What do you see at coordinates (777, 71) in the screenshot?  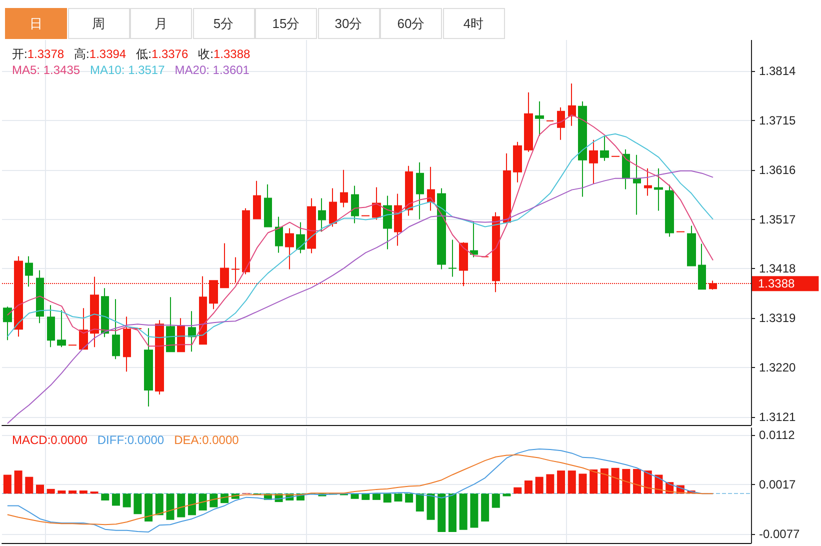 I see `y-tick-label: 1.3814` at bounding box center [777, 71].